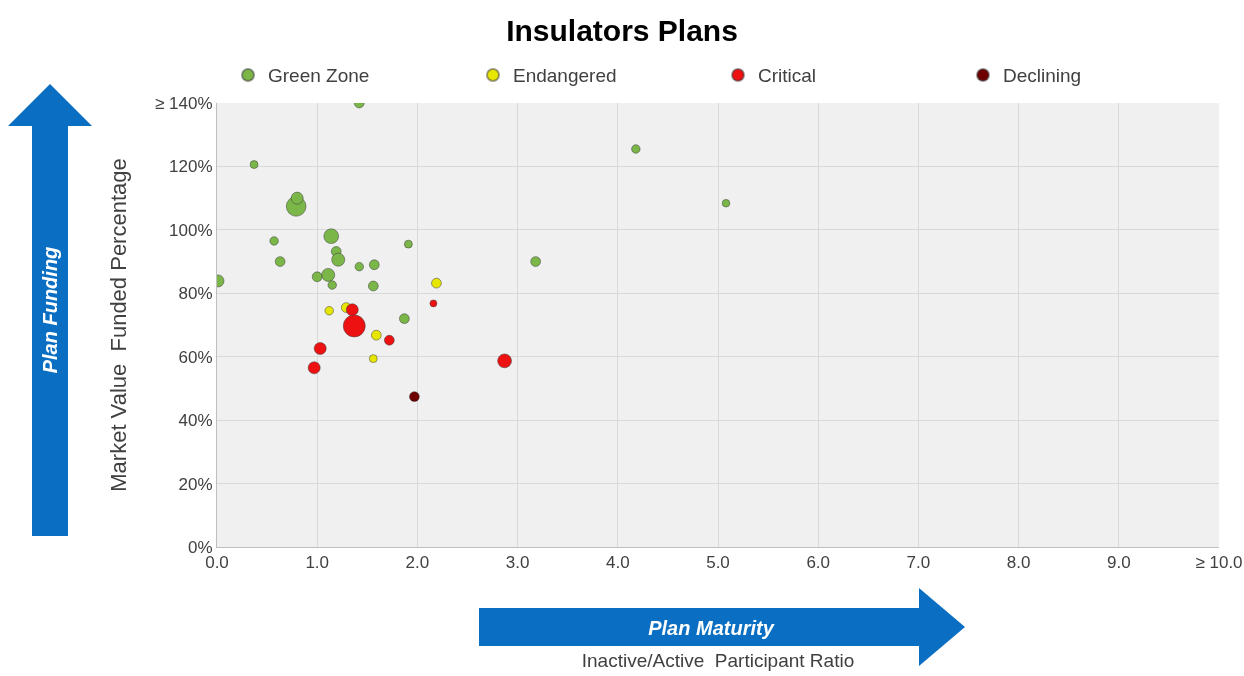 The image size is (1244, 676). I want to click on y-tick-label: 120%, so click(191, 167).